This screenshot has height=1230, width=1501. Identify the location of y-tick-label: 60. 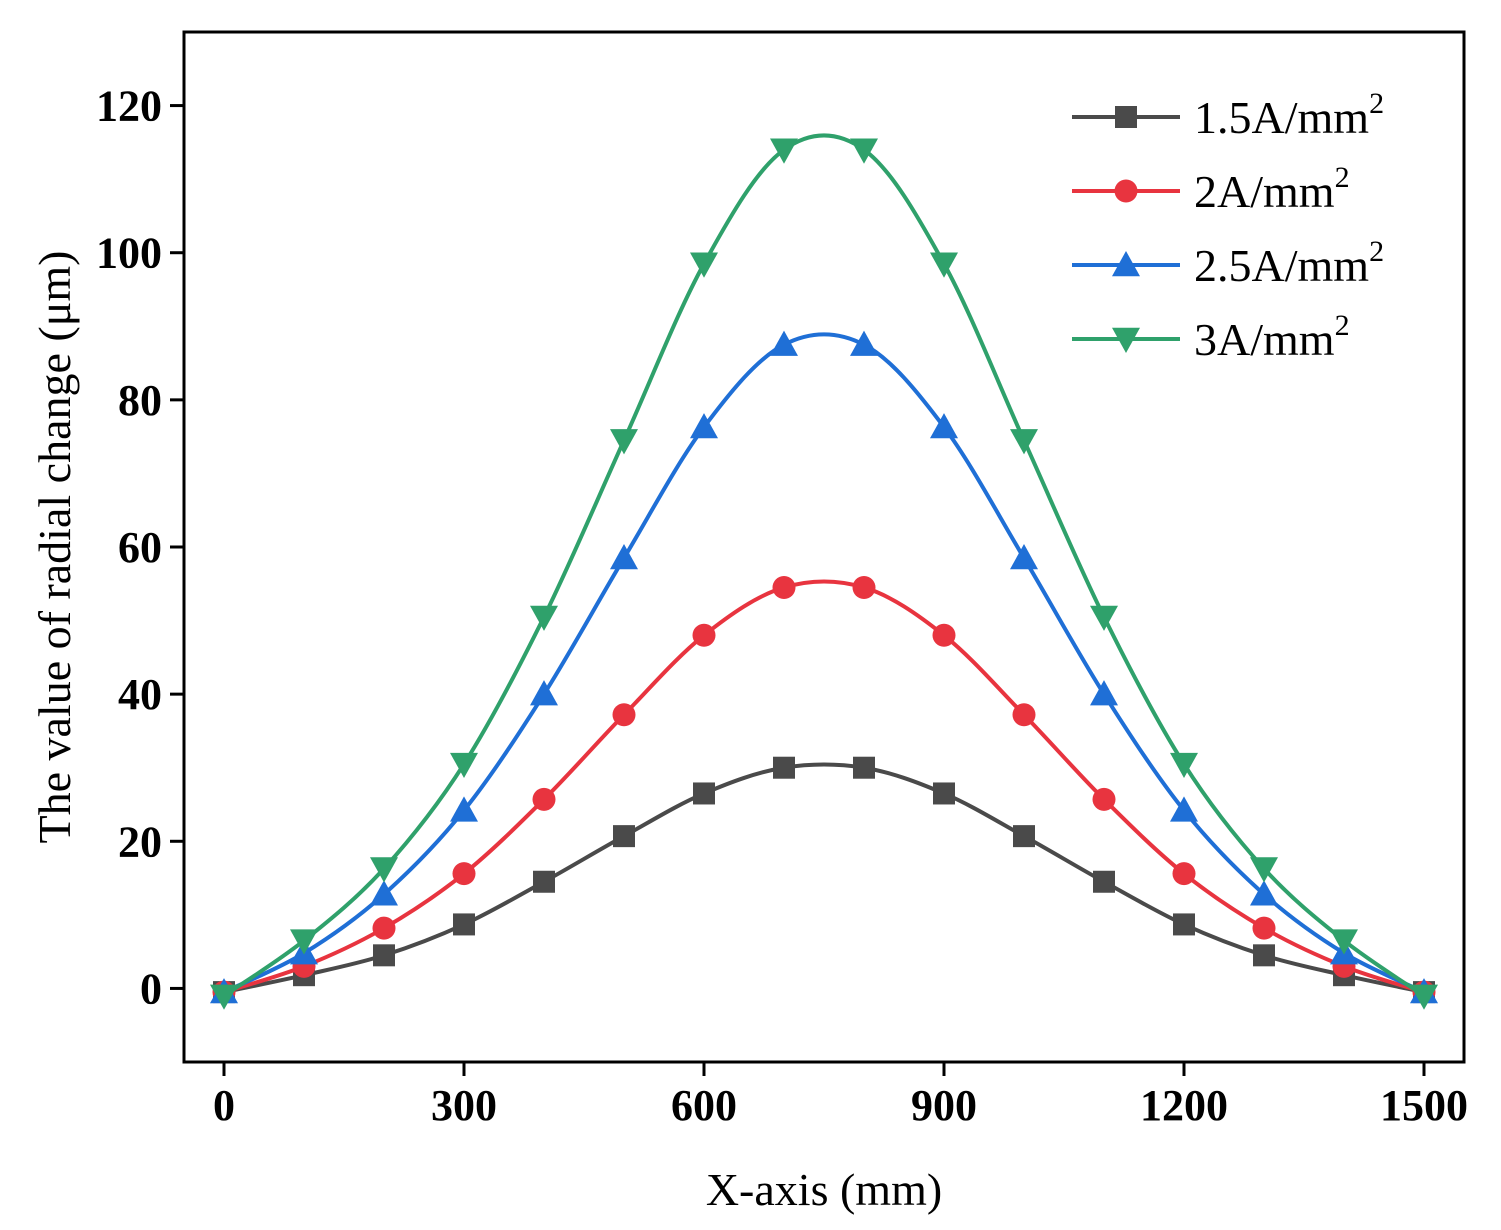
(140, 547).